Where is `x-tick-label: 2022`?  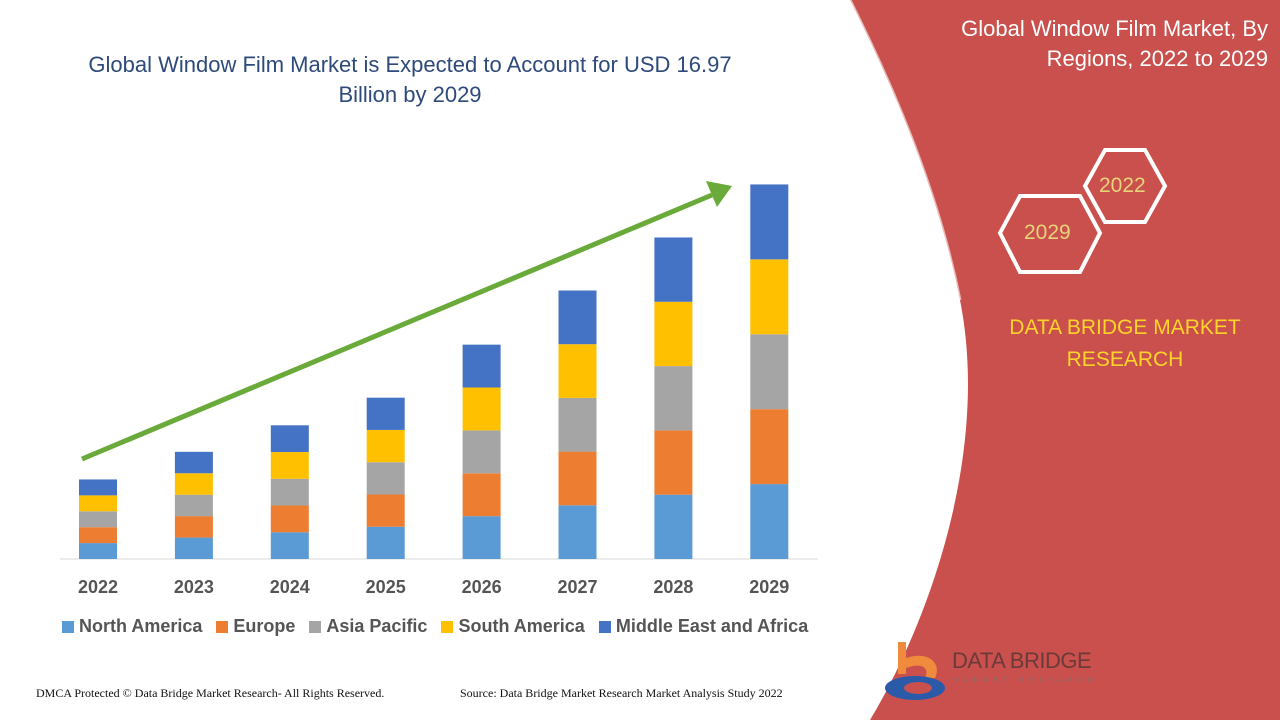 x-tick-label: 2022 is located at coordinates (98, 587).